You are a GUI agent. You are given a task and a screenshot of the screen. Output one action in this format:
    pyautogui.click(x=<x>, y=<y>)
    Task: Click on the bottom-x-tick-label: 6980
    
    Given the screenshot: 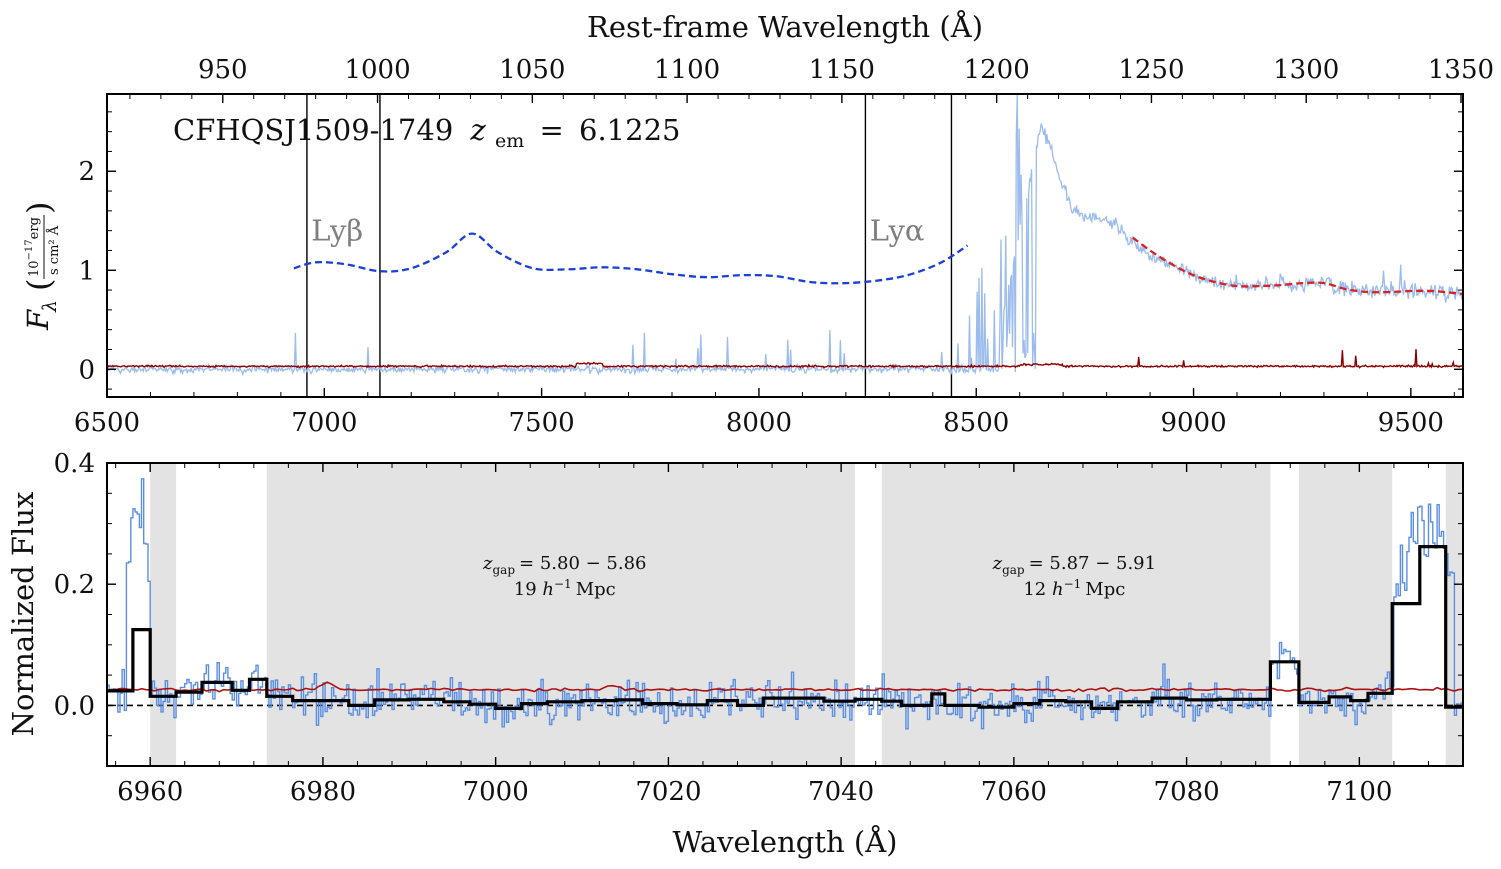 What is the action you would take?
    pyautogui.click(x=323, y=792)
    